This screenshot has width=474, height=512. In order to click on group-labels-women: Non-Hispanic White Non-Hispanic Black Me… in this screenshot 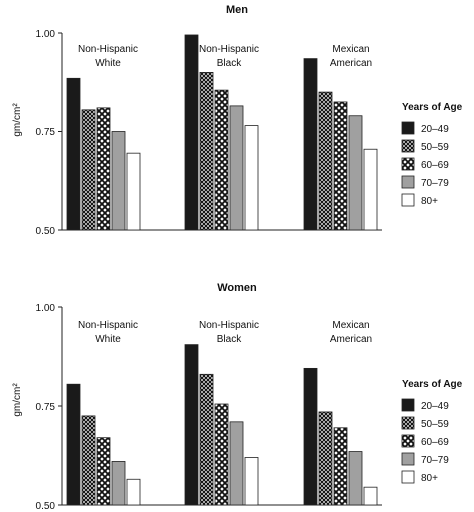, I will do `click(225, 332)`.